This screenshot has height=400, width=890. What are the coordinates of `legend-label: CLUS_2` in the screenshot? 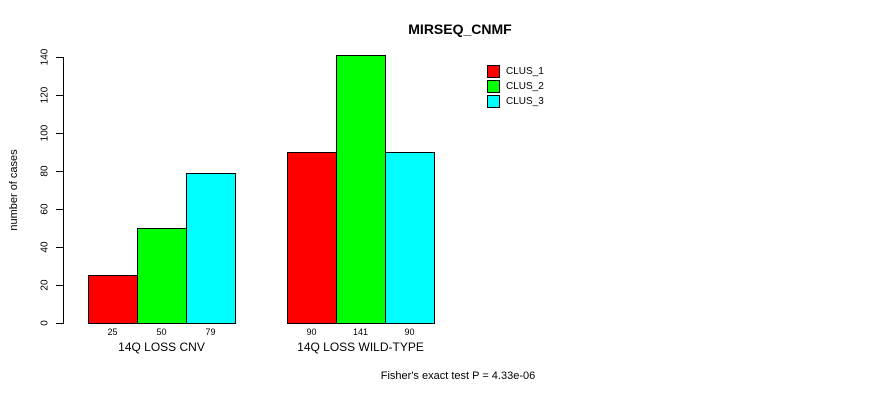 It's located at (525, 86).